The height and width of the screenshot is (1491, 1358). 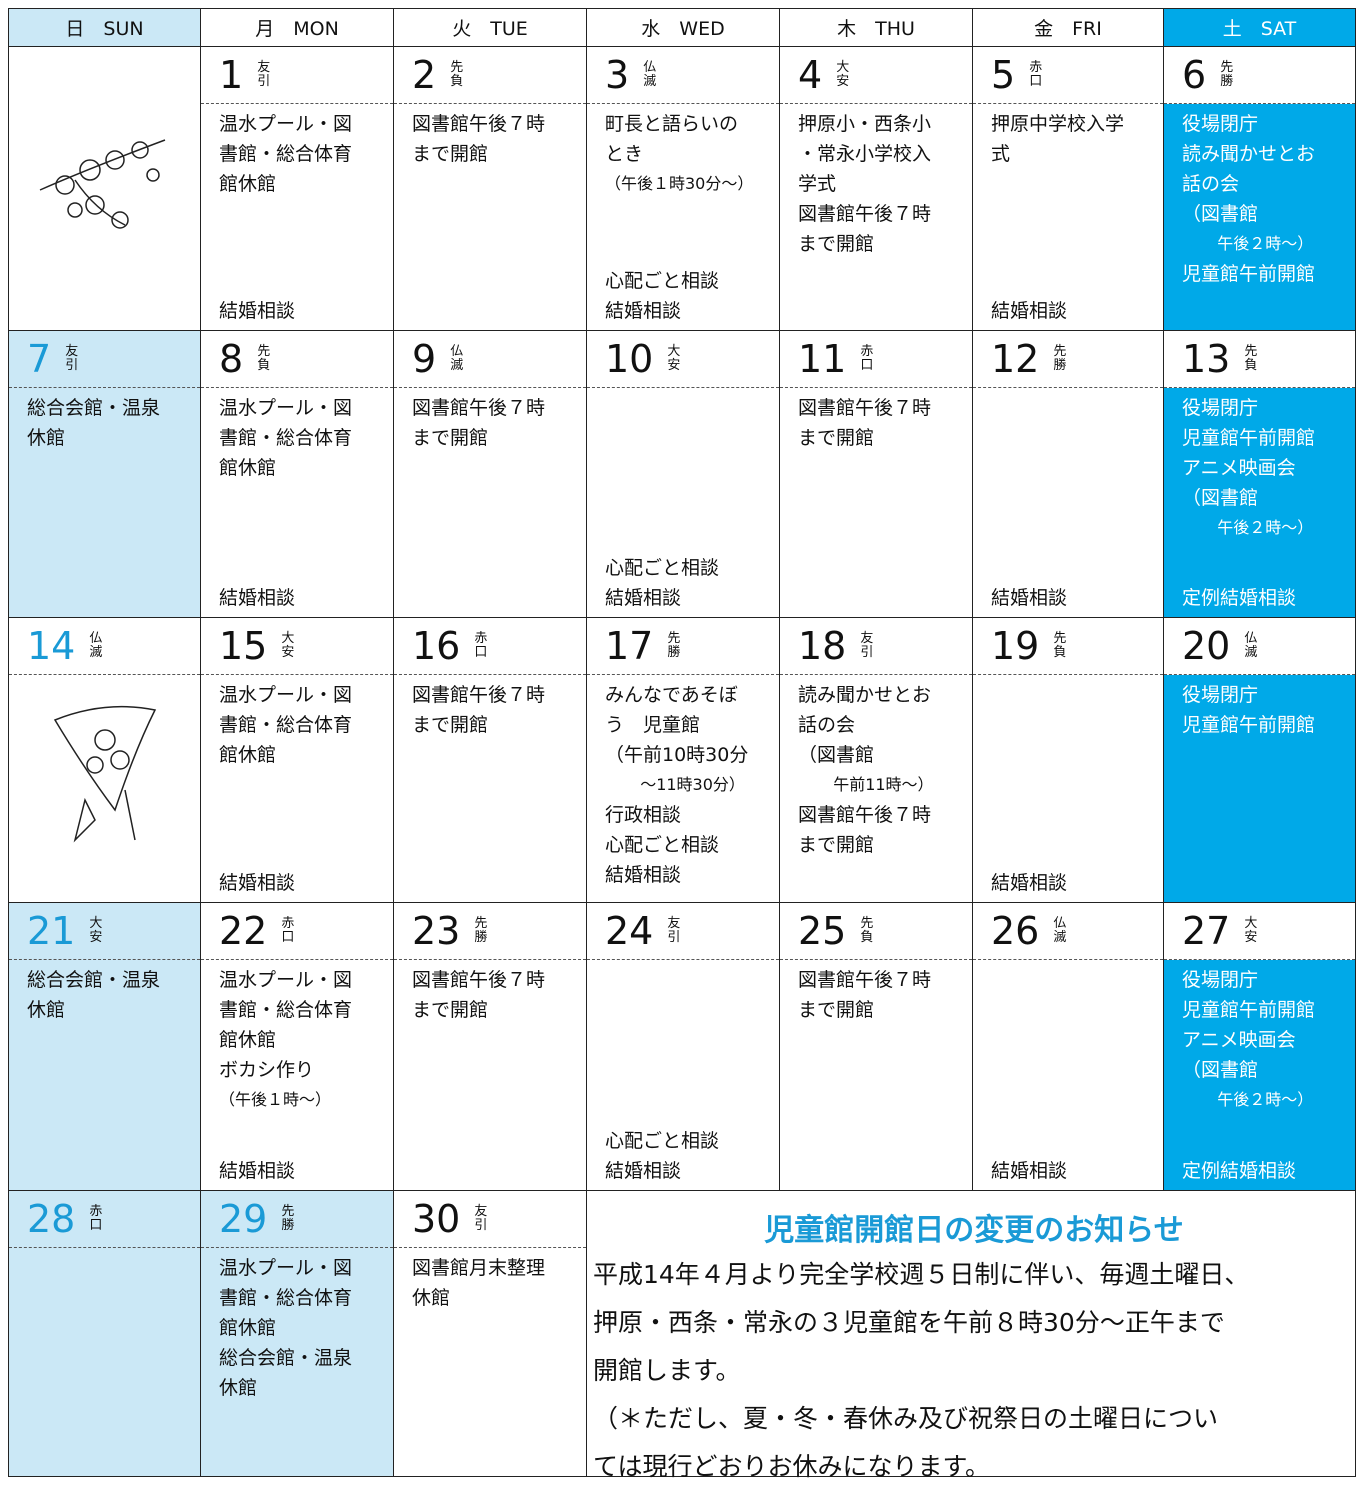 What do you see at coordinates (1068, 75) in the screenshot?
I see `date-bar: 5 赤口` at bounding box center [1068, 75].